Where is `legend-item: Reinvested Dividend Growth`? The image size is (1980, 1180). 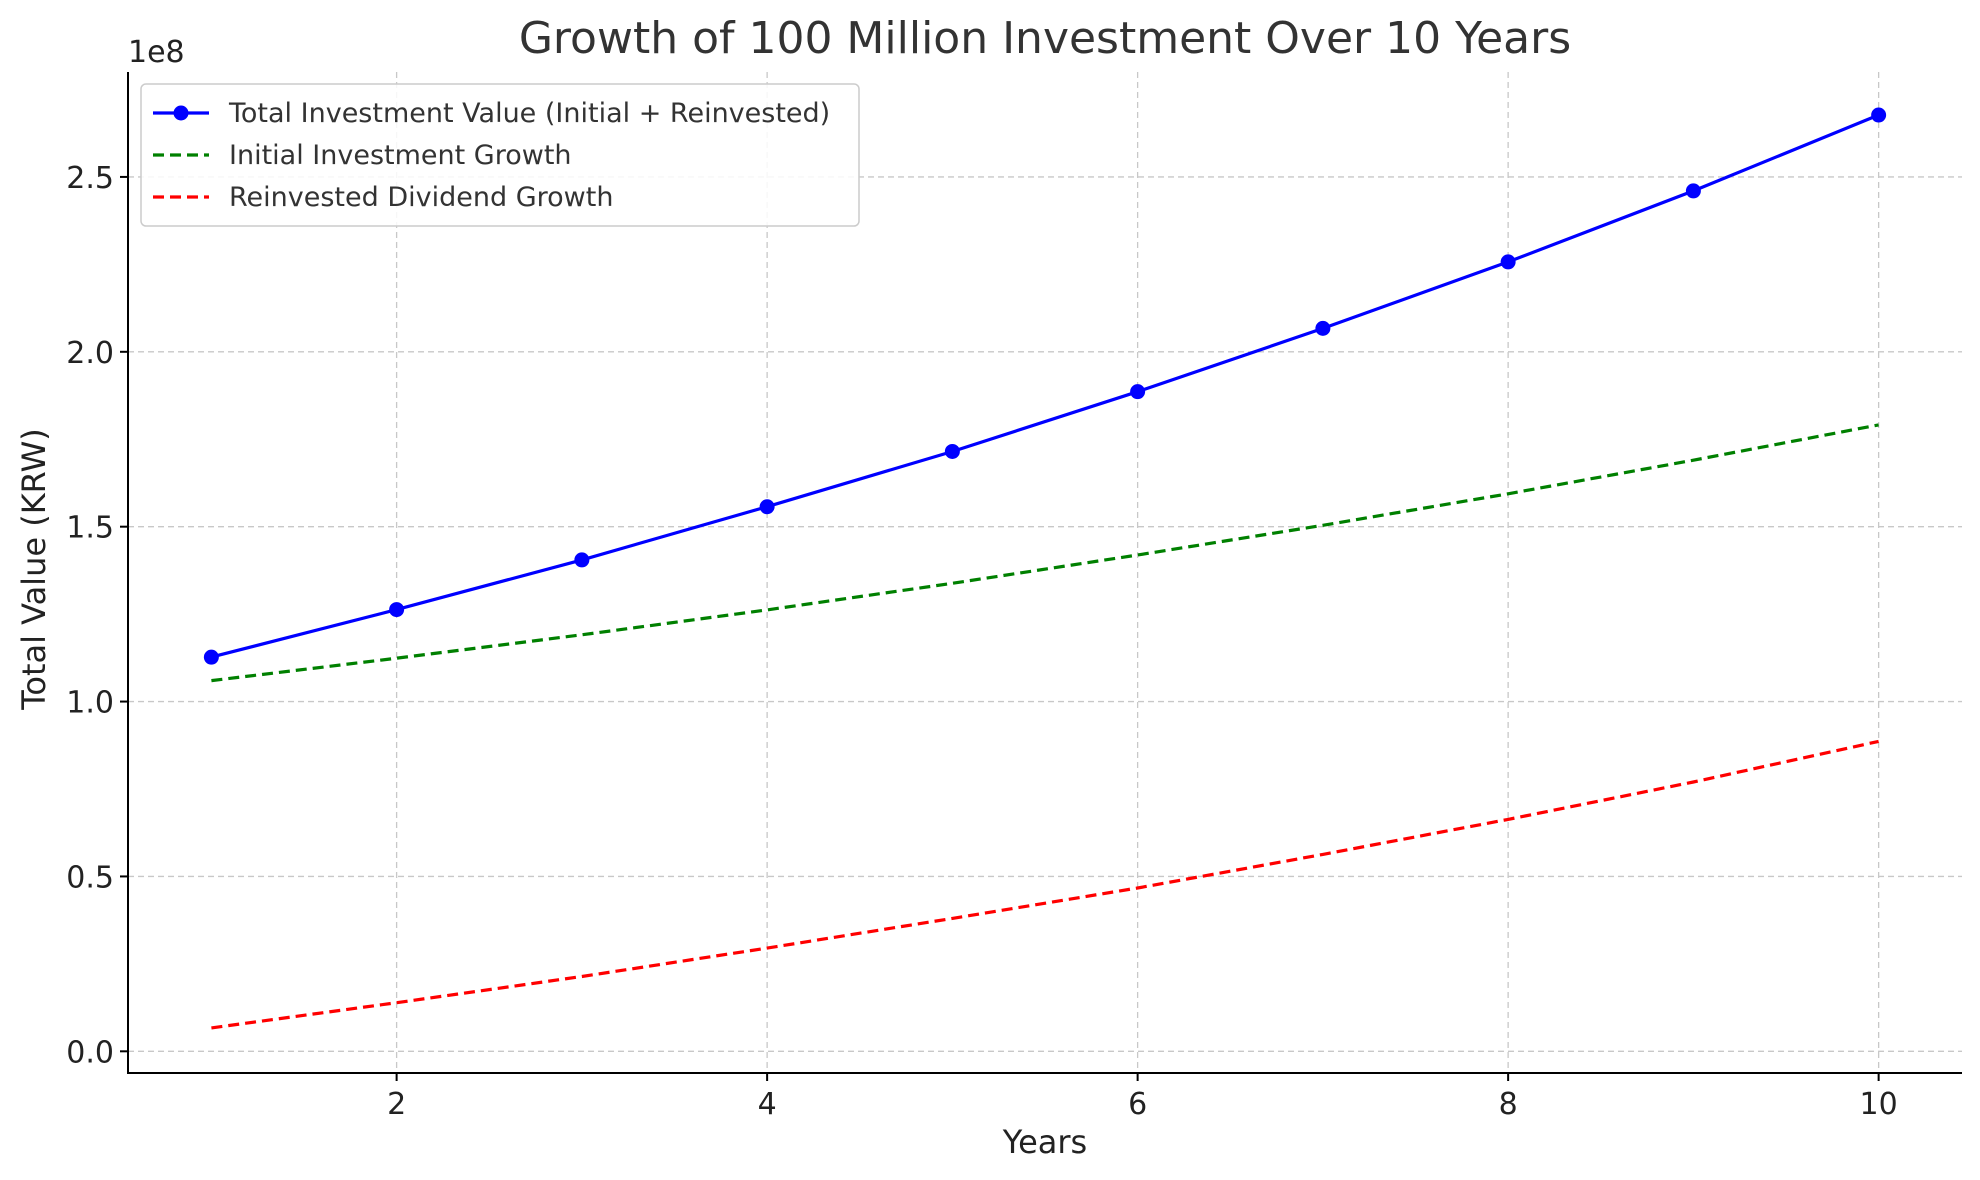
legend-item: Reinvested Dividend Growth is located at coordinates (383, 197).